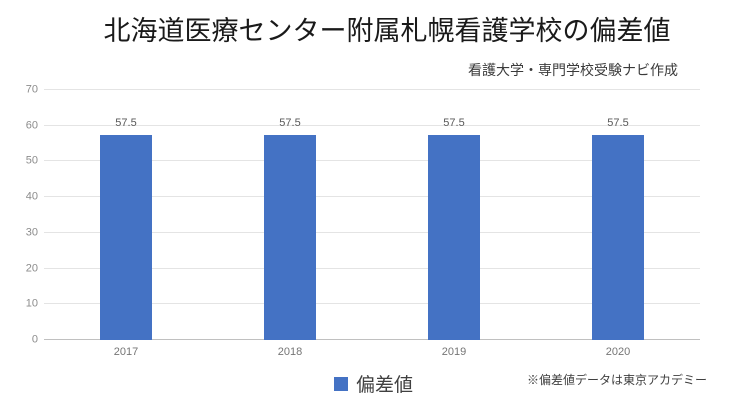 This screenshot has height=411, width=730. I want to click on category-slot: 57.5 2018, so click(290, 224).